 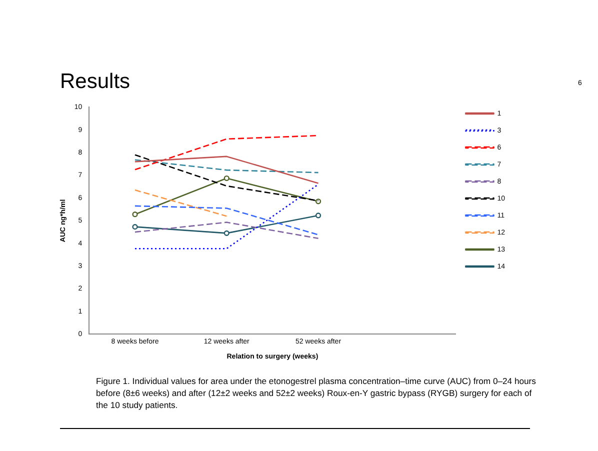 I want to click on chart-title: Results, so click(x=95, y=82).